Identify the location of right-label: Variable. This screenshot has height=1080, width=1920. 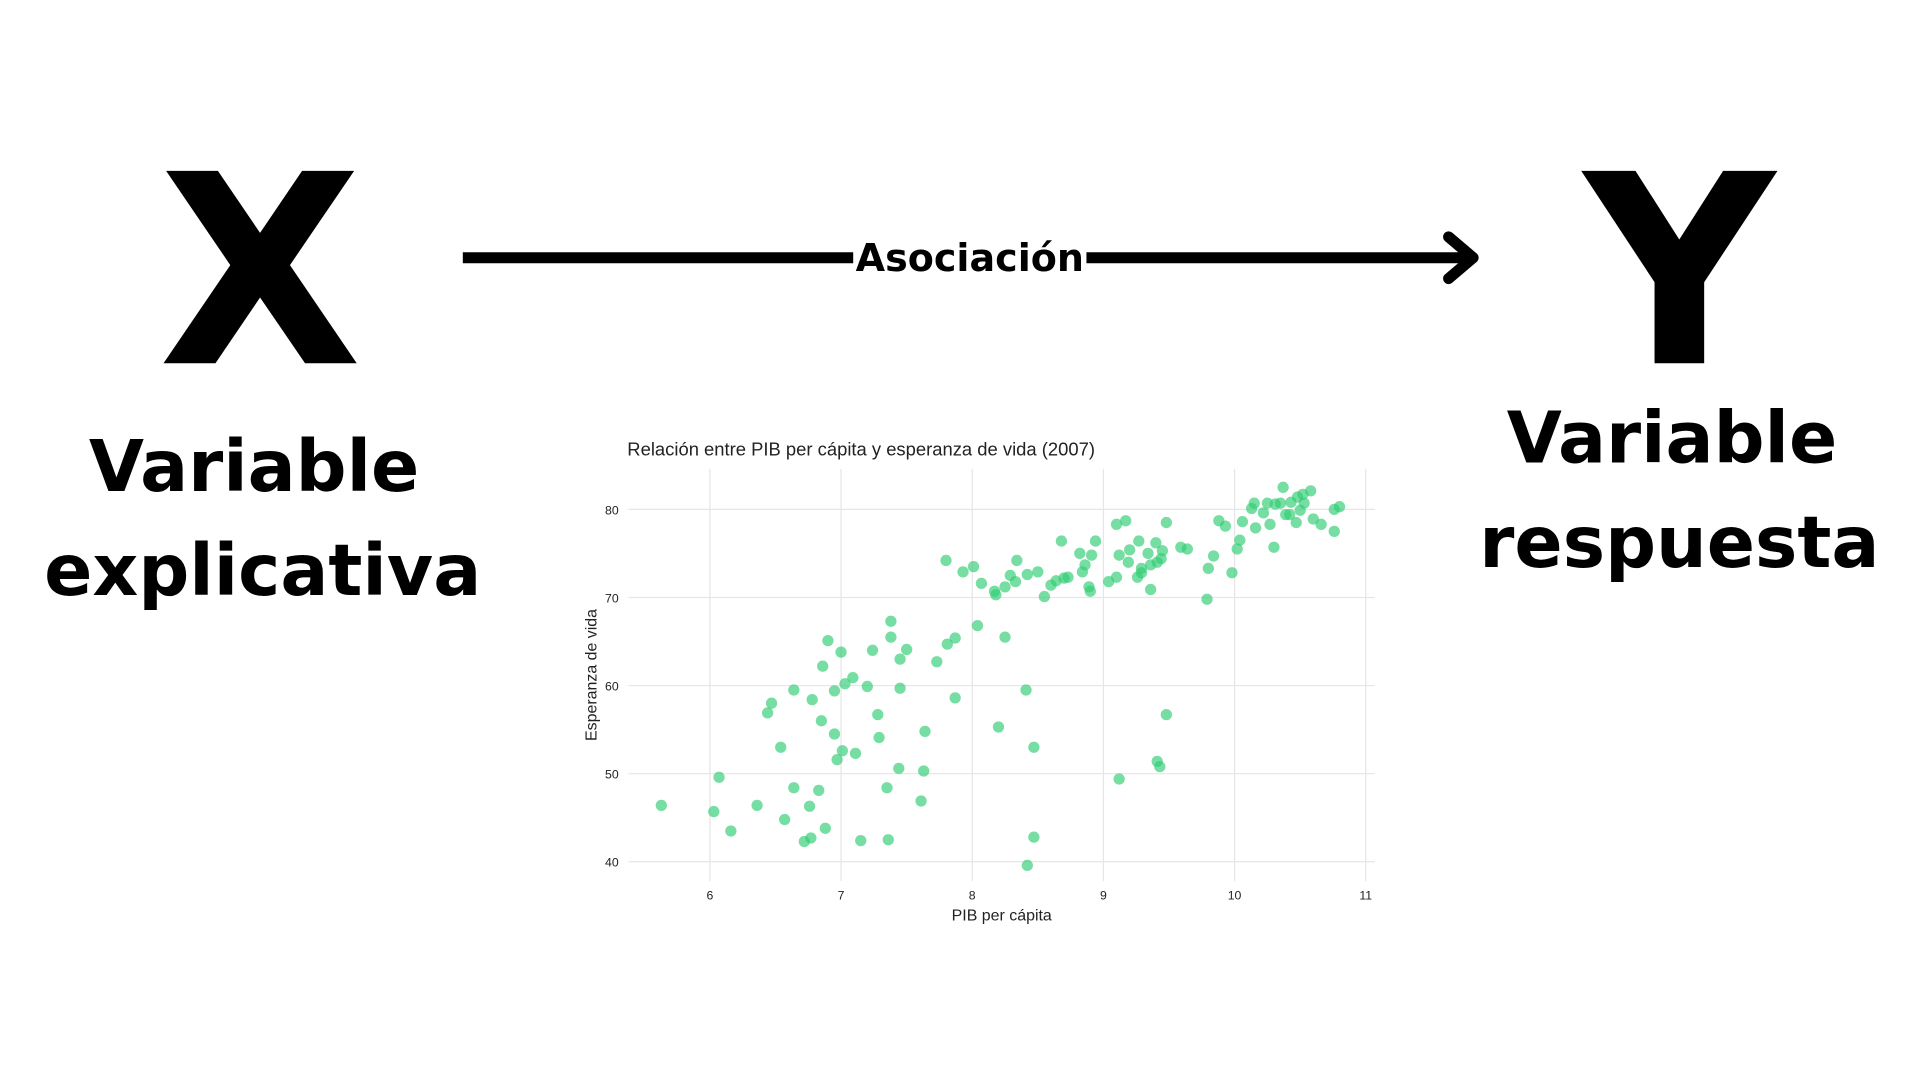
(1672, 438).